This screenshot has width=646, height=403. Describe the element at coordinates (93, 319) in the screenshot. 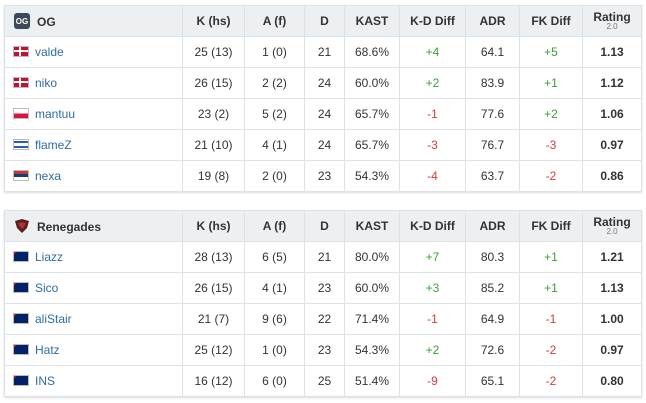

I see `player-cell: aliStair` at that location.